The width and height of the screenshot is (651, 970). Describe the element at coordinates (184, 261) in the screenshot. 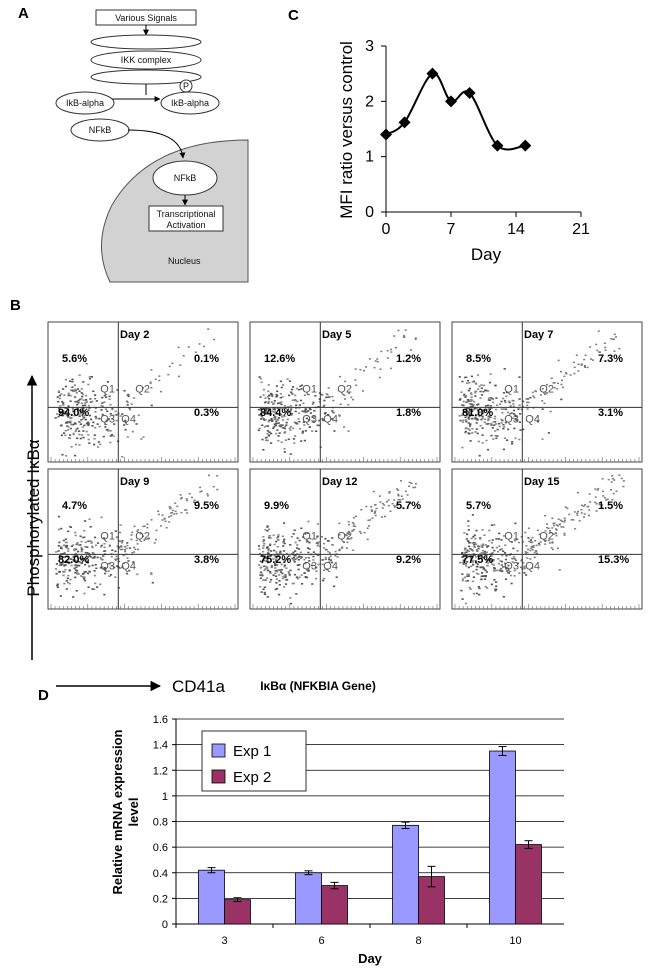

I see `nucleus-label: Nucleus` at that location.